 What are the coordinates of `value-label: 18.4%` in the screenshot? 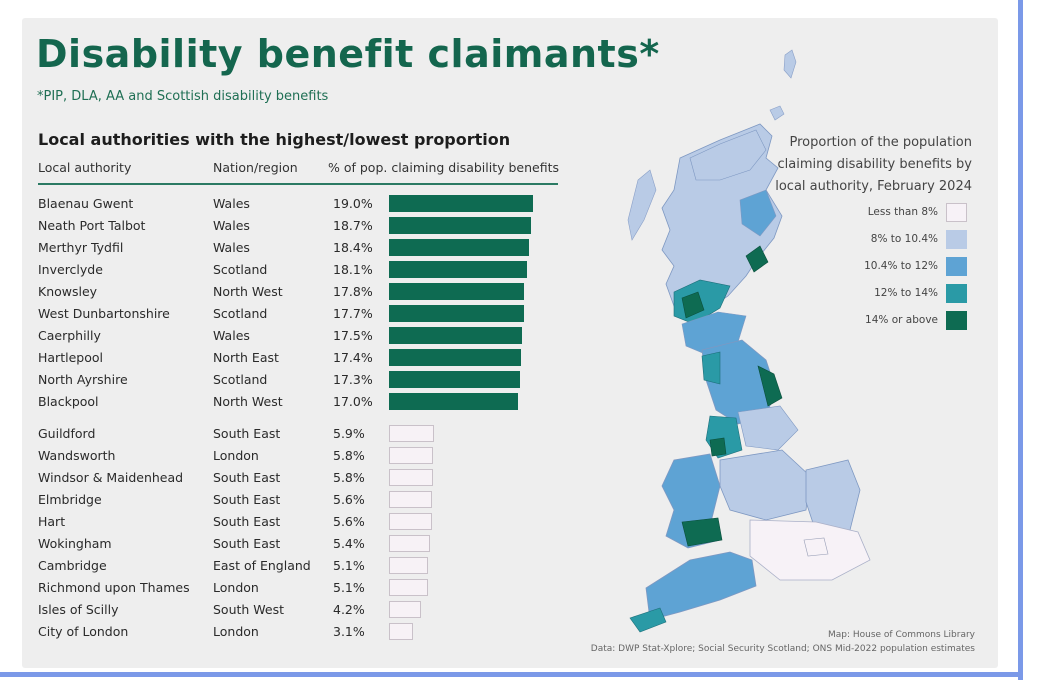 It's located at (353, 247).